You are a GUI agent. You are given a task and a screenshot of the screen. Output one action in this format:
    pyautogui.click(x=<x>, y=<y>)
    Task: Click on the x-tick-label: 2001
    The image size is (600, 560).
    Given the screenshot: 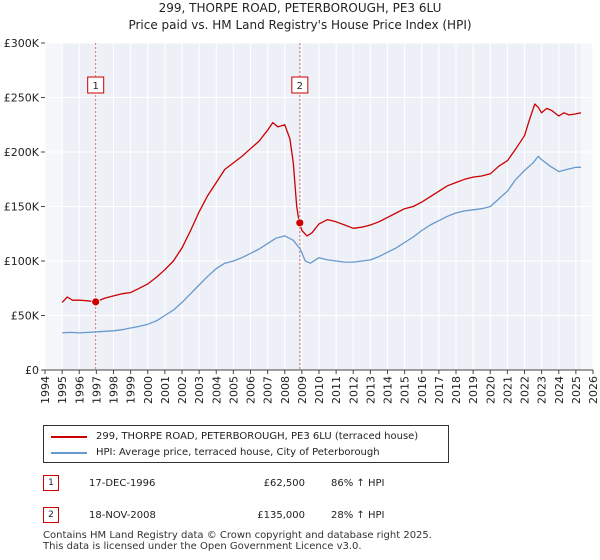 What is the action you would take?
    pyautogui.click(x=165, y=390)
    